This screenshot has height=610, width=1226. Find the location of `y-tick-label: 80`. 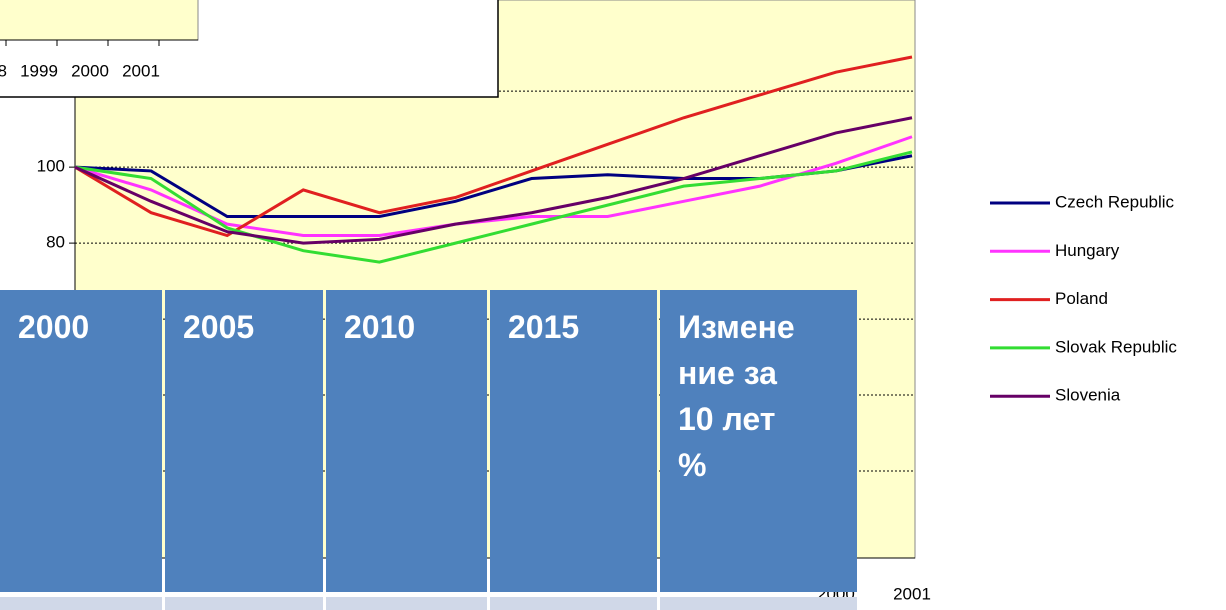

y-tick-label: 80 is located at coordinates (55, 242).